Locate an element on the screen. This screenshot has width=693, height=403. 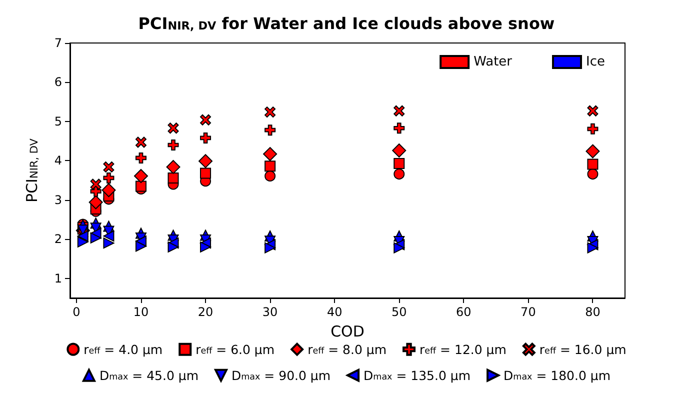
legend-label: Dmax = 45.0 μm is located at coordinates (149, 375).